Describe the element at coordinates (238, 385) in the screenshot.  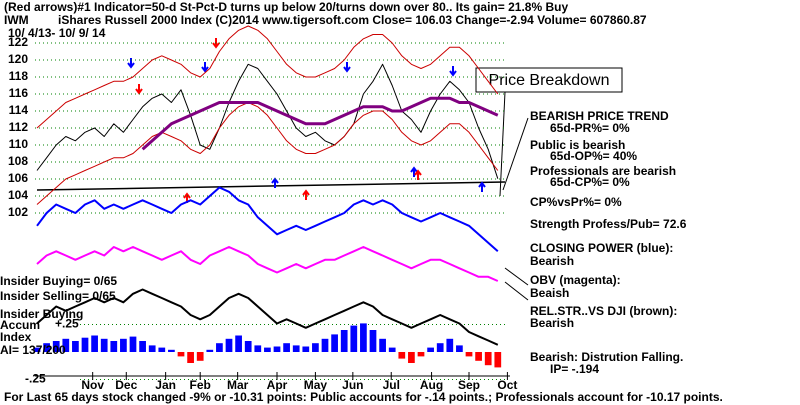
I see `x-tick-label: Mar` at that location.